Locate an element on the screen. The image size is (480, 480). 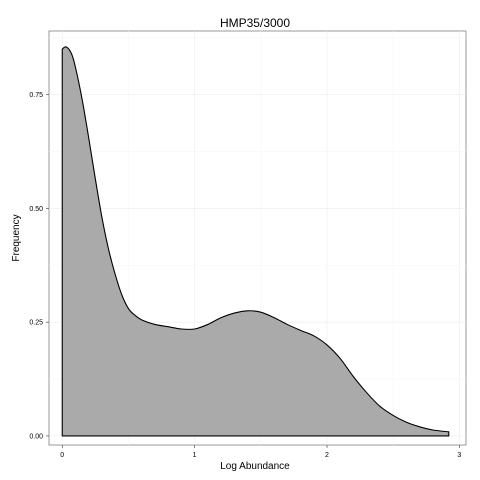
x-axis-ticks: 0 1 2 3 is located at coordinates (260, 452).